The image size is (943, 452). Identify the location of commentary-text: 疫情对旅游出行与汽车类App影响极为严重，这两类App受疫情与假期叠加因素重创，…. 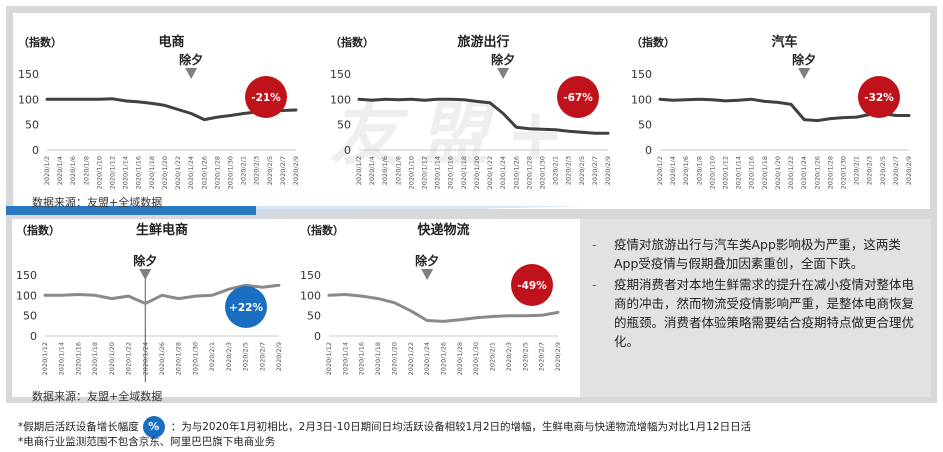
(757, 254).